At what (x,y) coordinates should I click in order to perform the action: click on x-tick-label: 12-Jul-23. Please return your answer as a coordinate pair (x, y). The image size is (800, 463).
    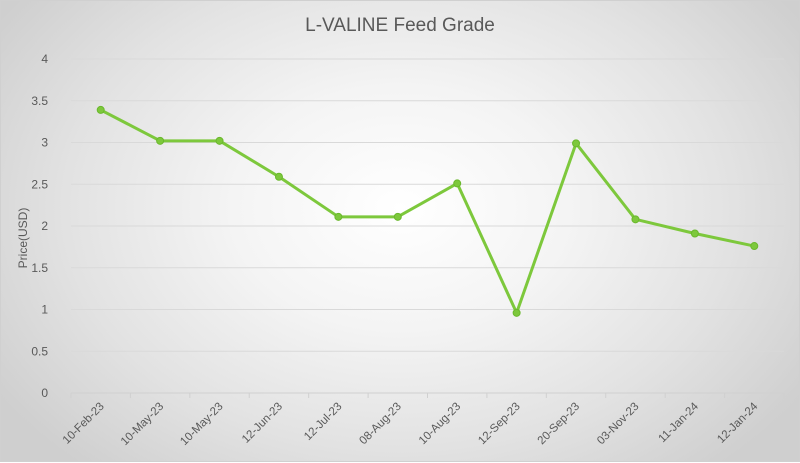
    Looking at the image, I should click on (323, 422).